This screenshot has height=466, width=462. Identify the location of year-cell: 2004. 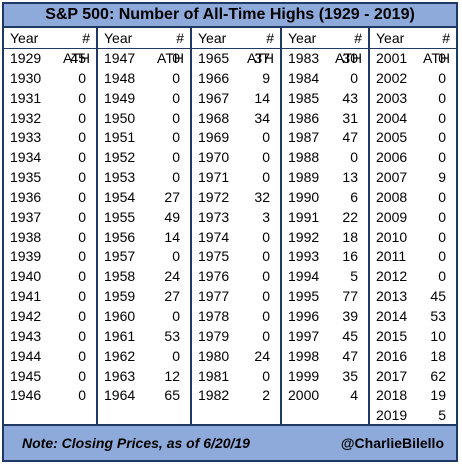
(392, 117).